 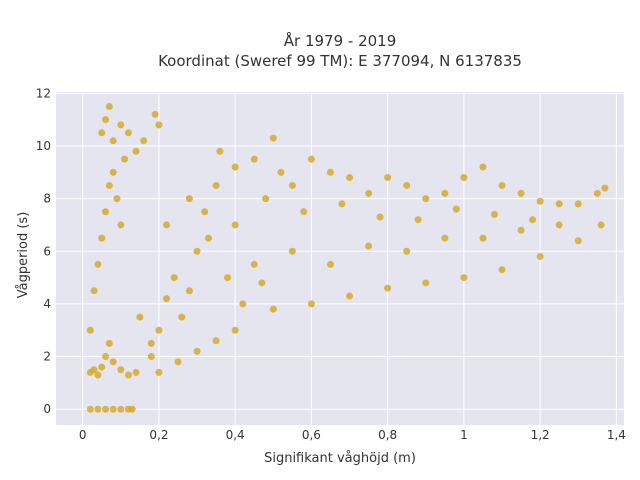 I want to click on y-tick-label: 8, so click(x=47, y=199).